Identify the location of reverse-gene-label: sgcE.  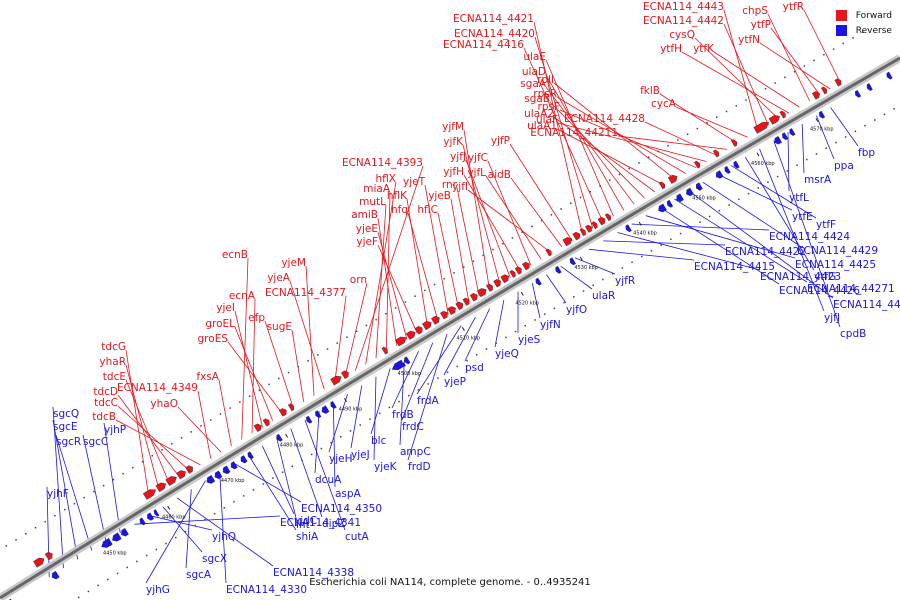
(65, 427).